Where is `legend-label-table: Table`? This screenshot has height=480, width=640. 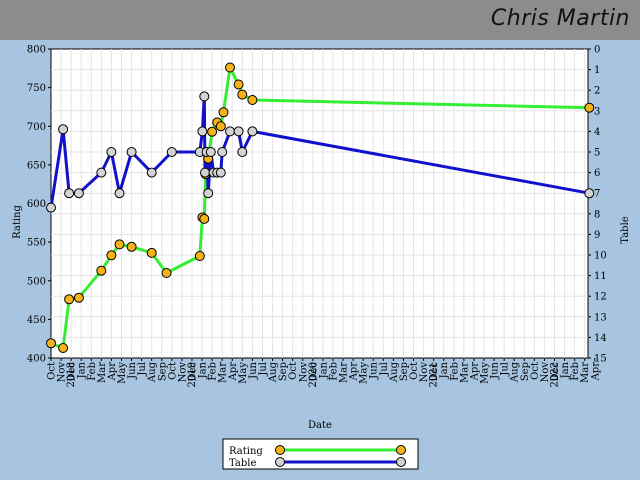 legend-label-table: Table is located at coordinates (242, 463).